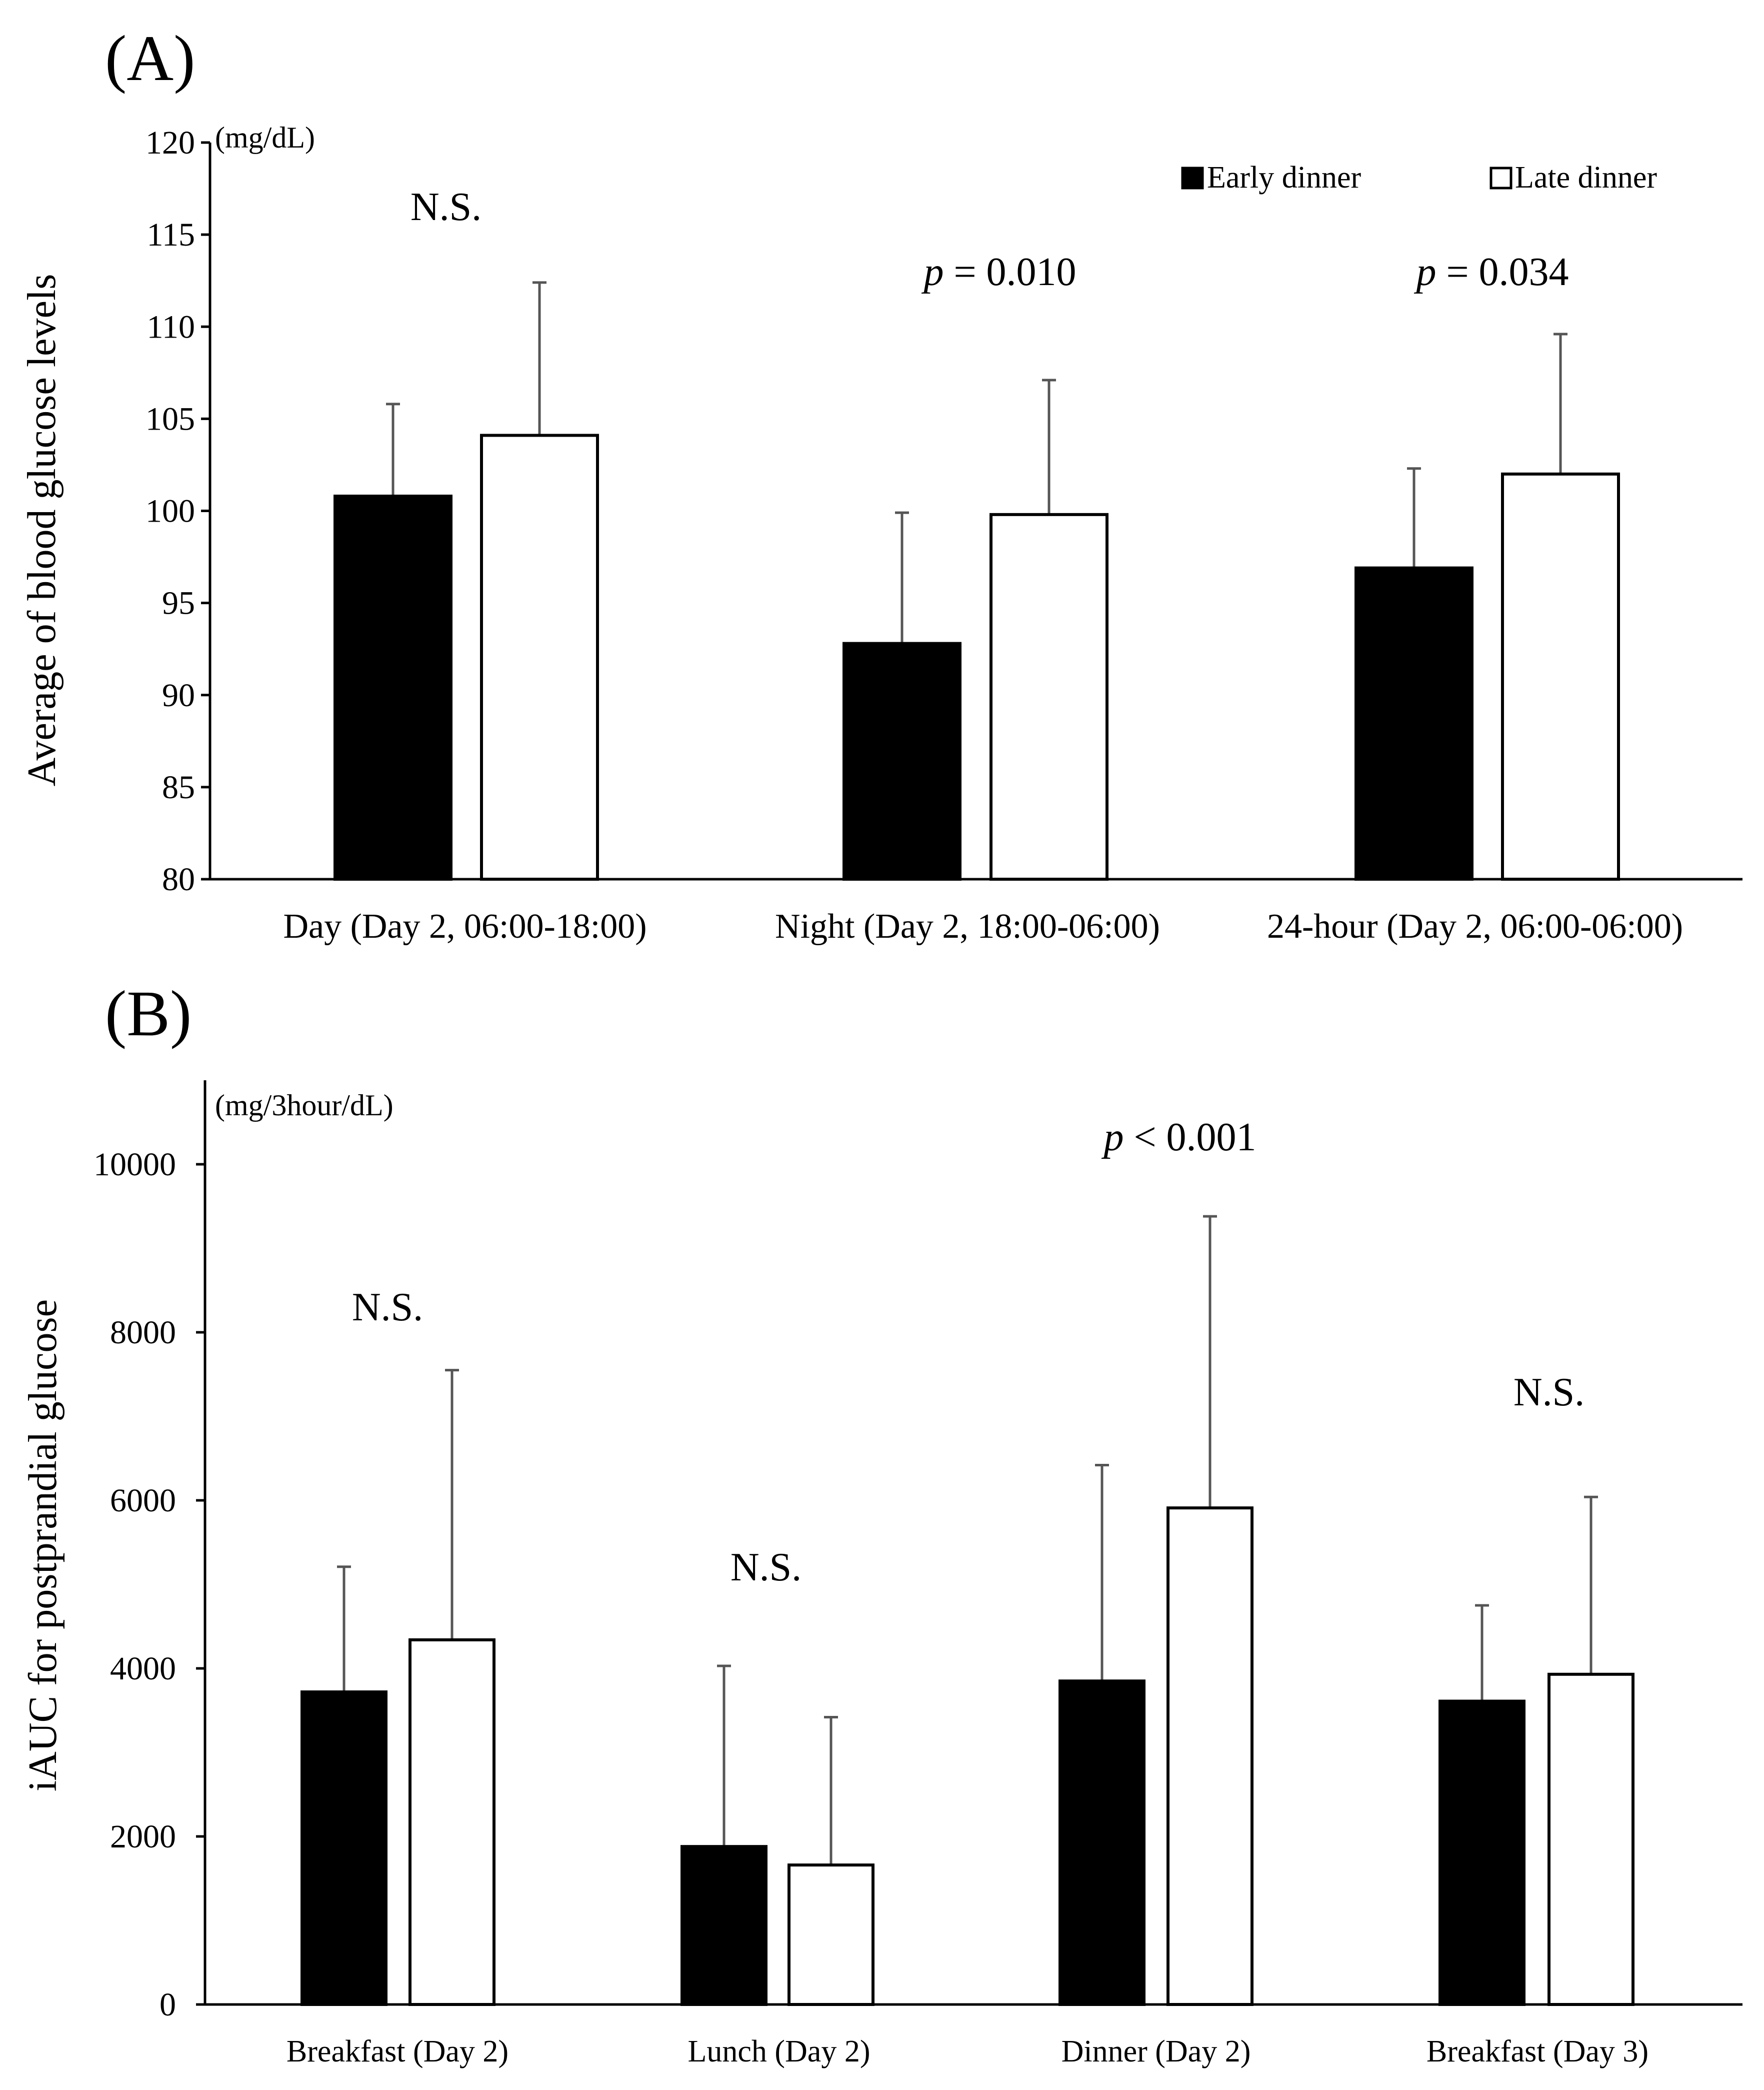 Image resolution: width=1764 pixels, height=2090 pixels. Describe the element at coordinates (1419, 178) in the screenshot. I see `legend: Early dinner Late dinner` at that location.